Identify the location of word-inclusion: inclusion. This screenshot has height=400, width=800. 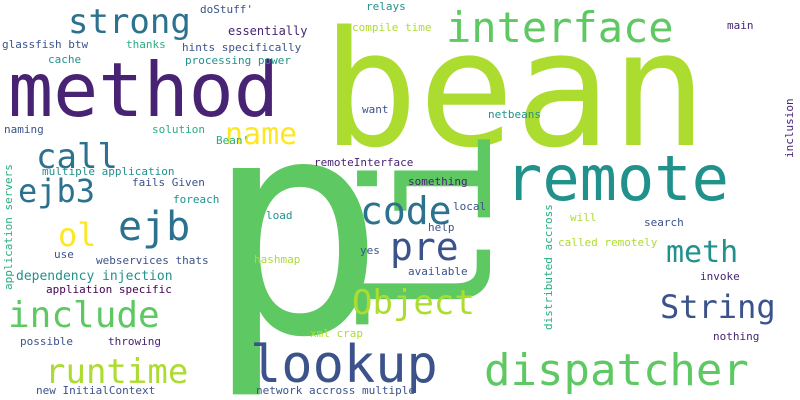
(789, 128).